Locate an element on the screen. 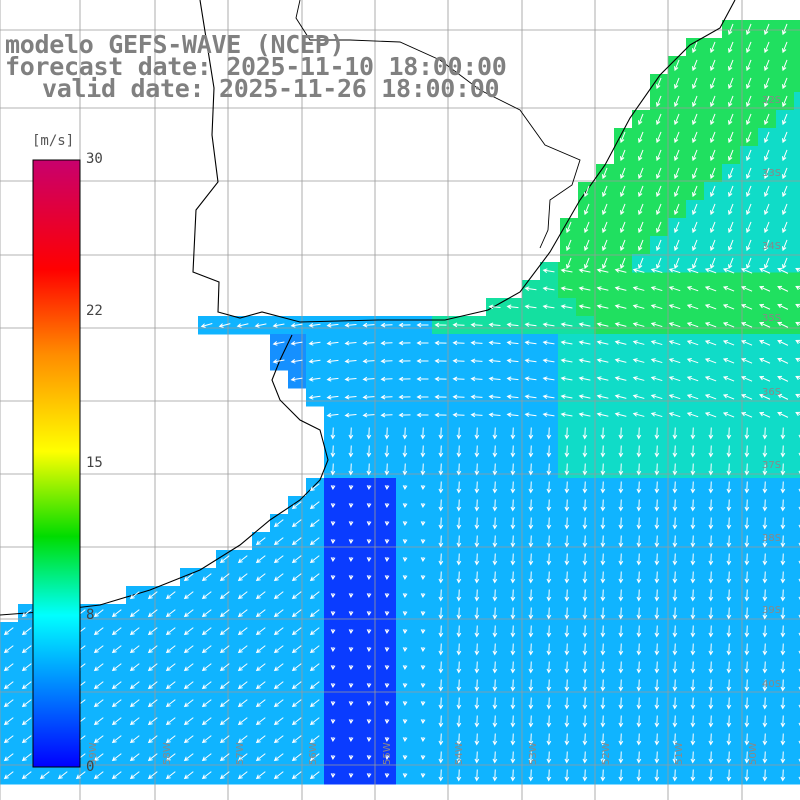 The height and width of the screenshot is (800, 800). longitude-labels: 59W 58W 57W 56W 55W 54W 53W 52W 51W 50W is located at coordinates (423, 753).